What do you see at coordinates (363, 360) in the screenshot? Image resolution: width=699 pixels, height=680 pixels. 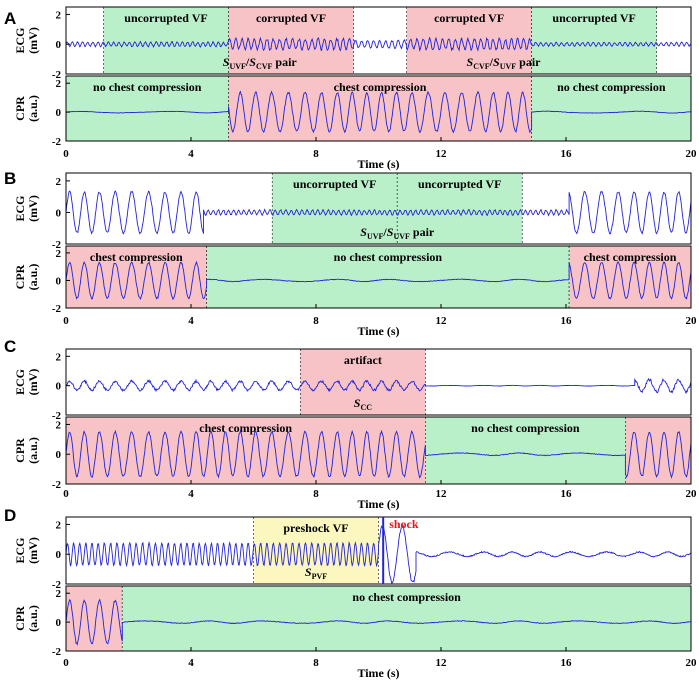 I see `ecg-region-label: artifact` at bounding box center [363, 360].